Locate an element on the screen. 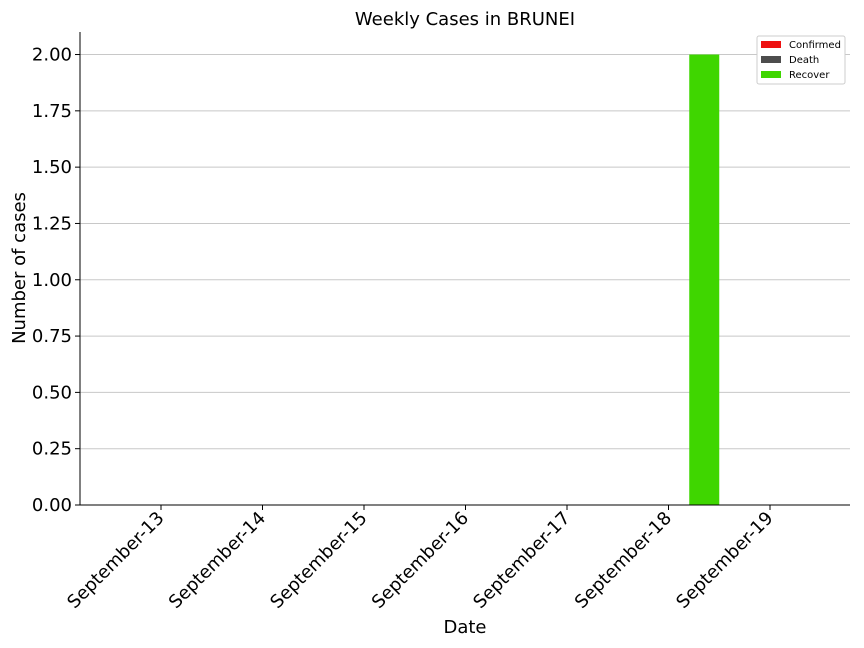 This screenshot has height=648, width=864. legend-label-death: Death is located at coordinates (804, 60).